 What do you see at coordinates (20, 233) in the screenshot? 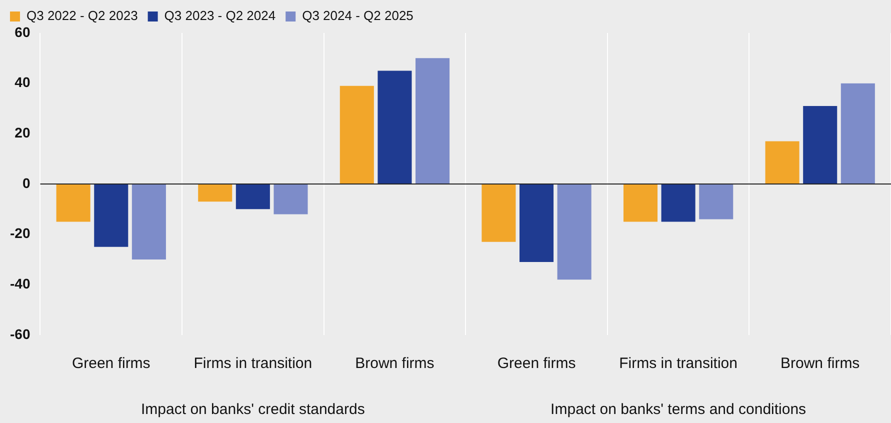
I see `y-tick-label: -20` at bounding box center [20, 233].